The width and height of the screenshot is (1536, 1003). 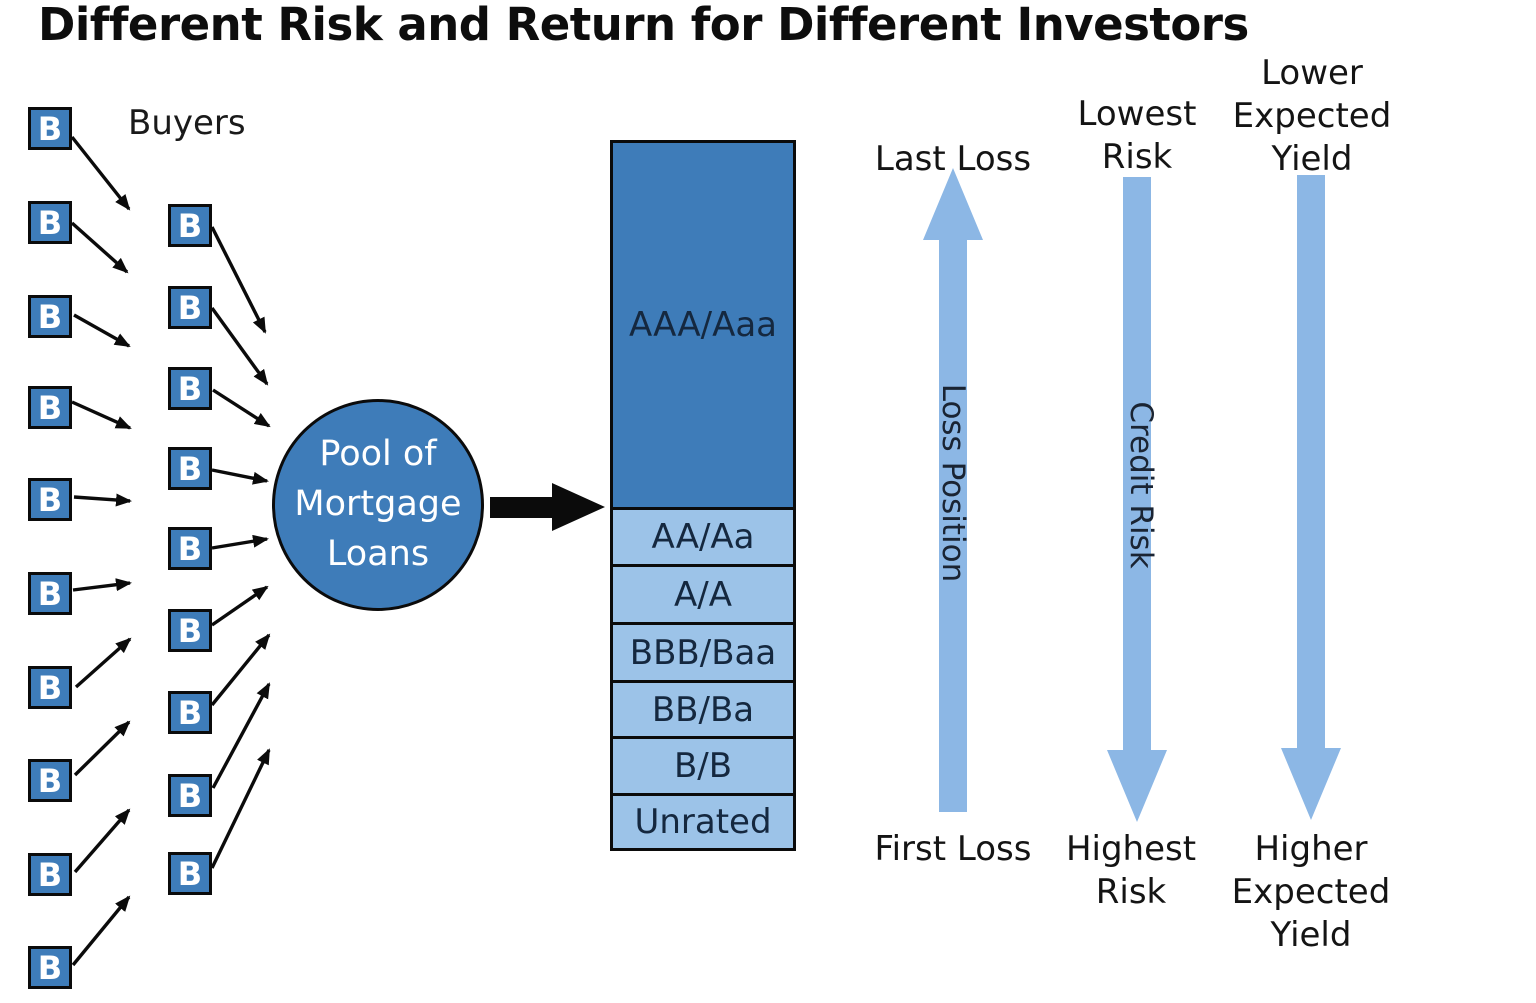 I want to click on tranche-segment-b: B/B, so click(x=703, y=764).